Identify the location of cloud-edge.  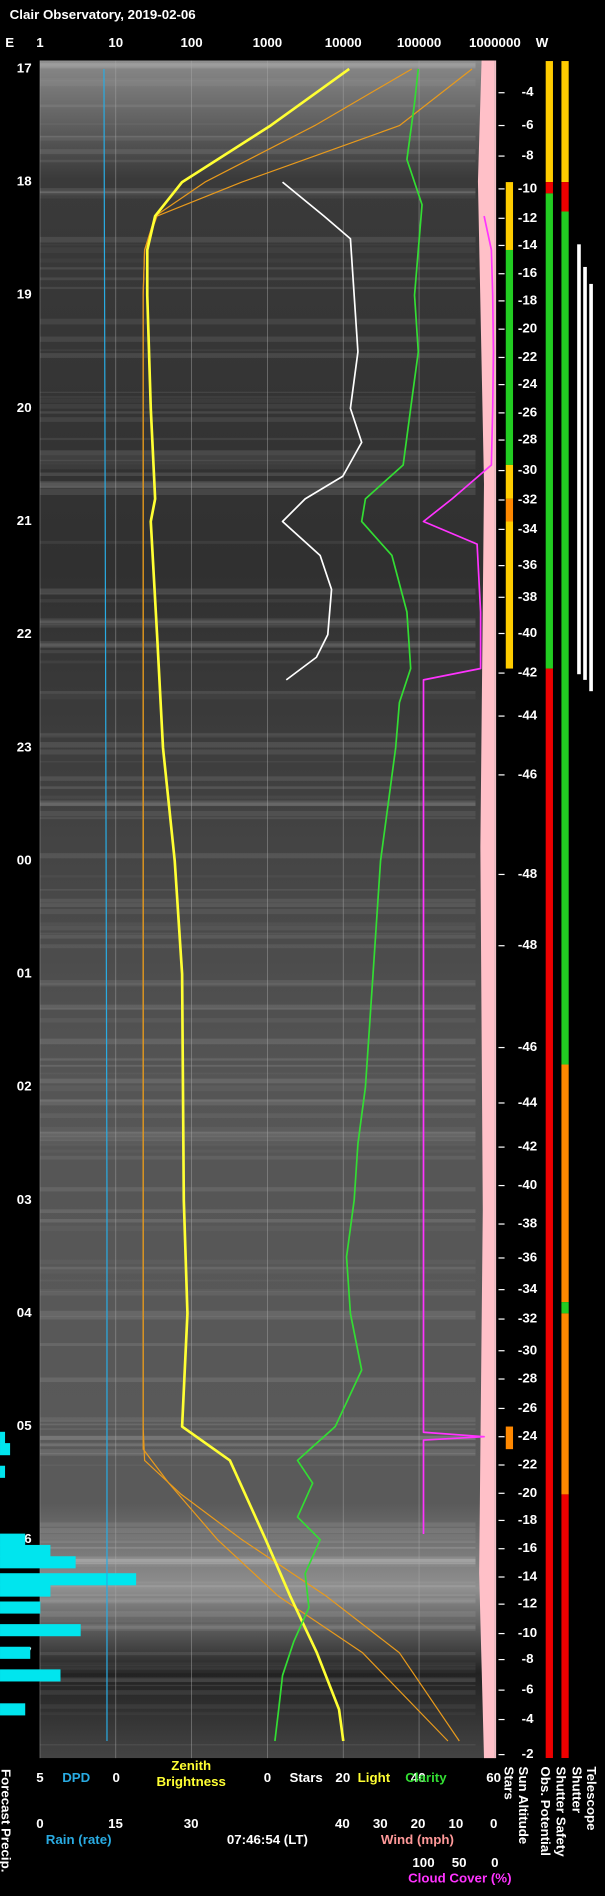
(487, 909).